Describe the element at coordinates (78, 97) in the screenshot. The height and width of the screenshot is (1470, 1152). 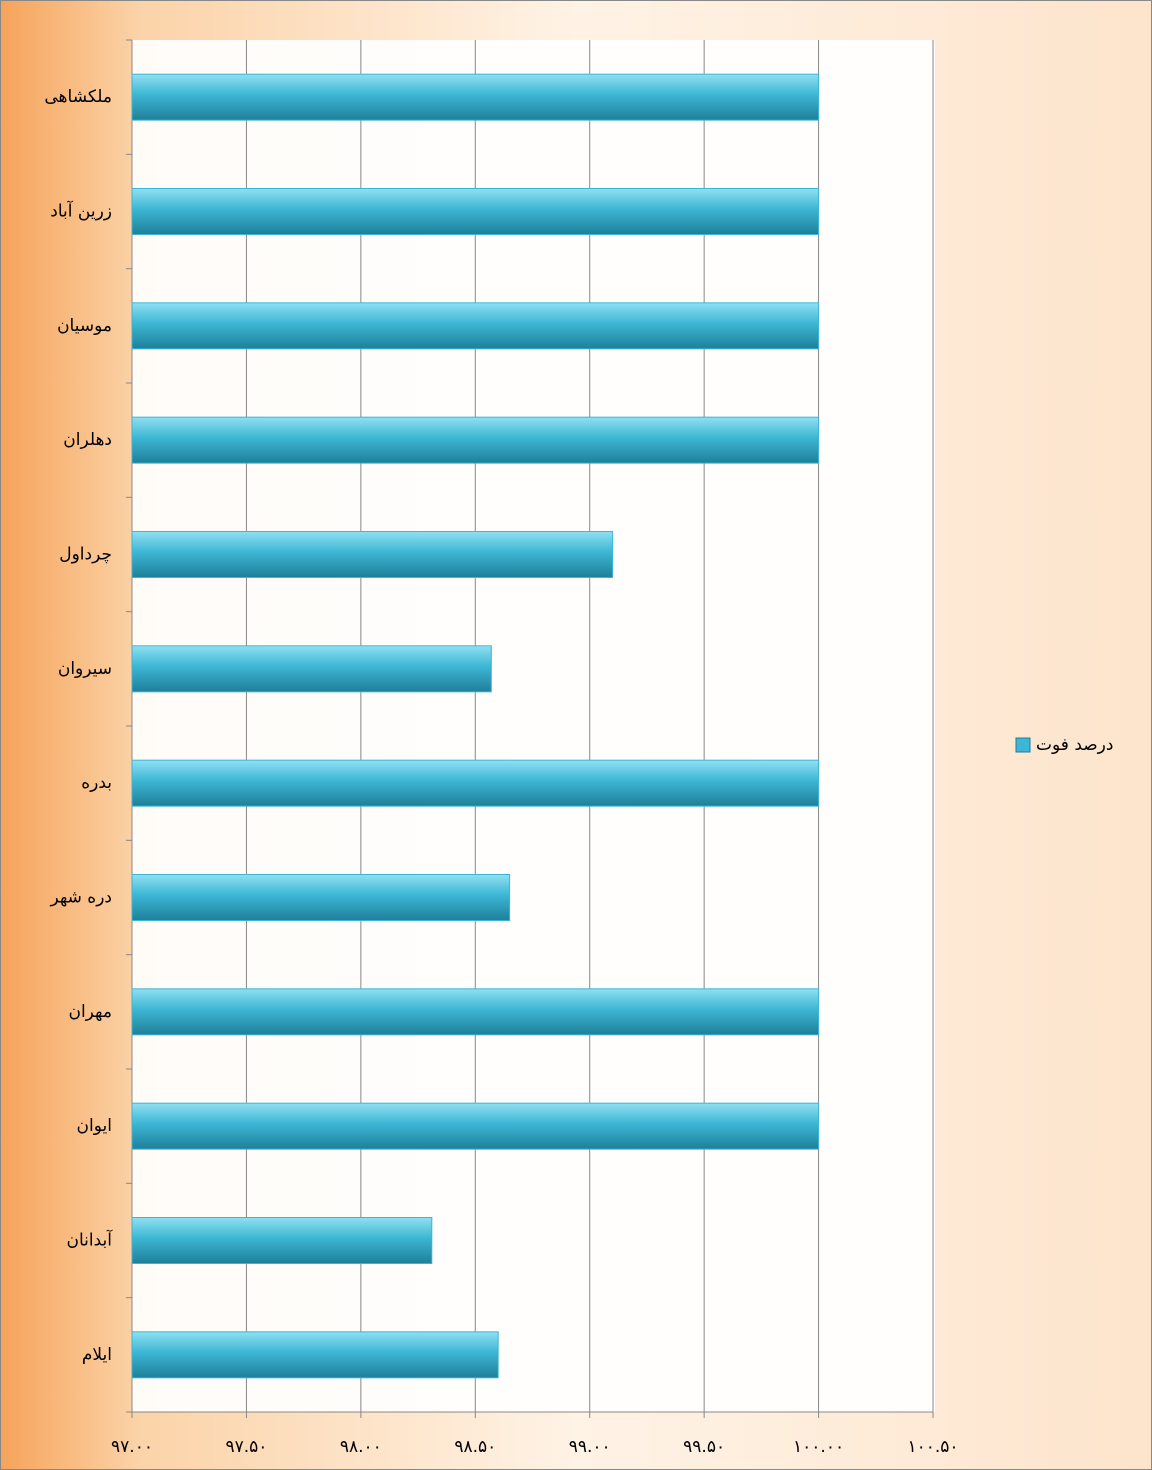
I see `y-tick-label: ملکشاهی` at that location.